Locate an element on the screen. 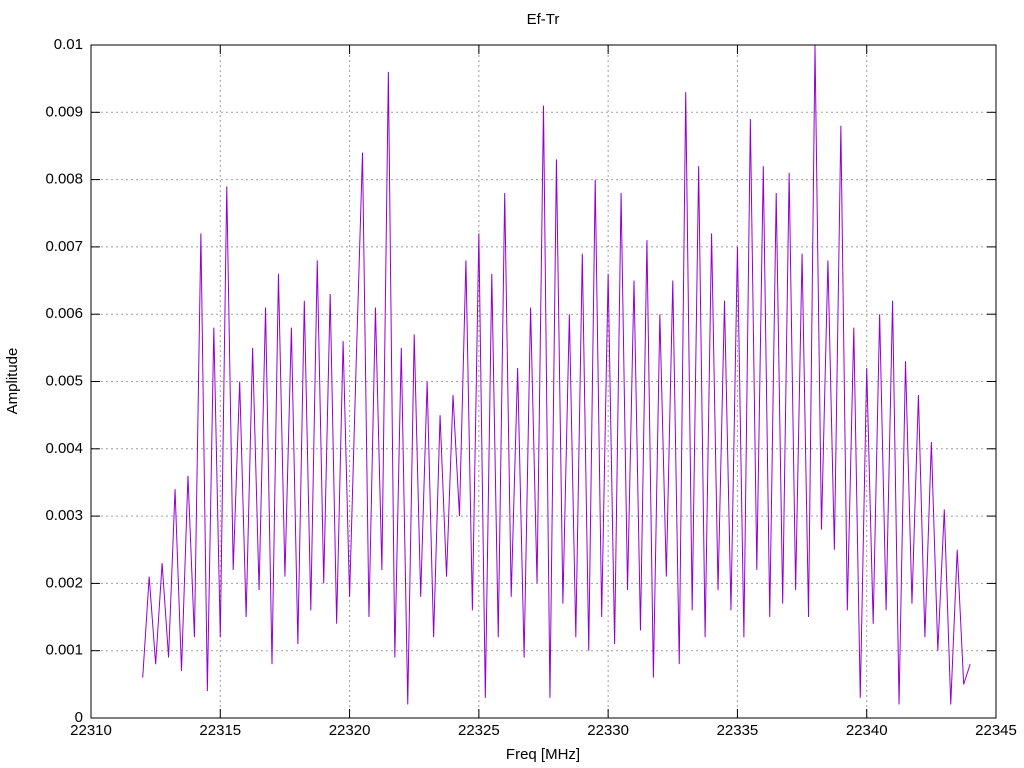  y-tick-label: 0.01 is located at coordinates (68, 44).